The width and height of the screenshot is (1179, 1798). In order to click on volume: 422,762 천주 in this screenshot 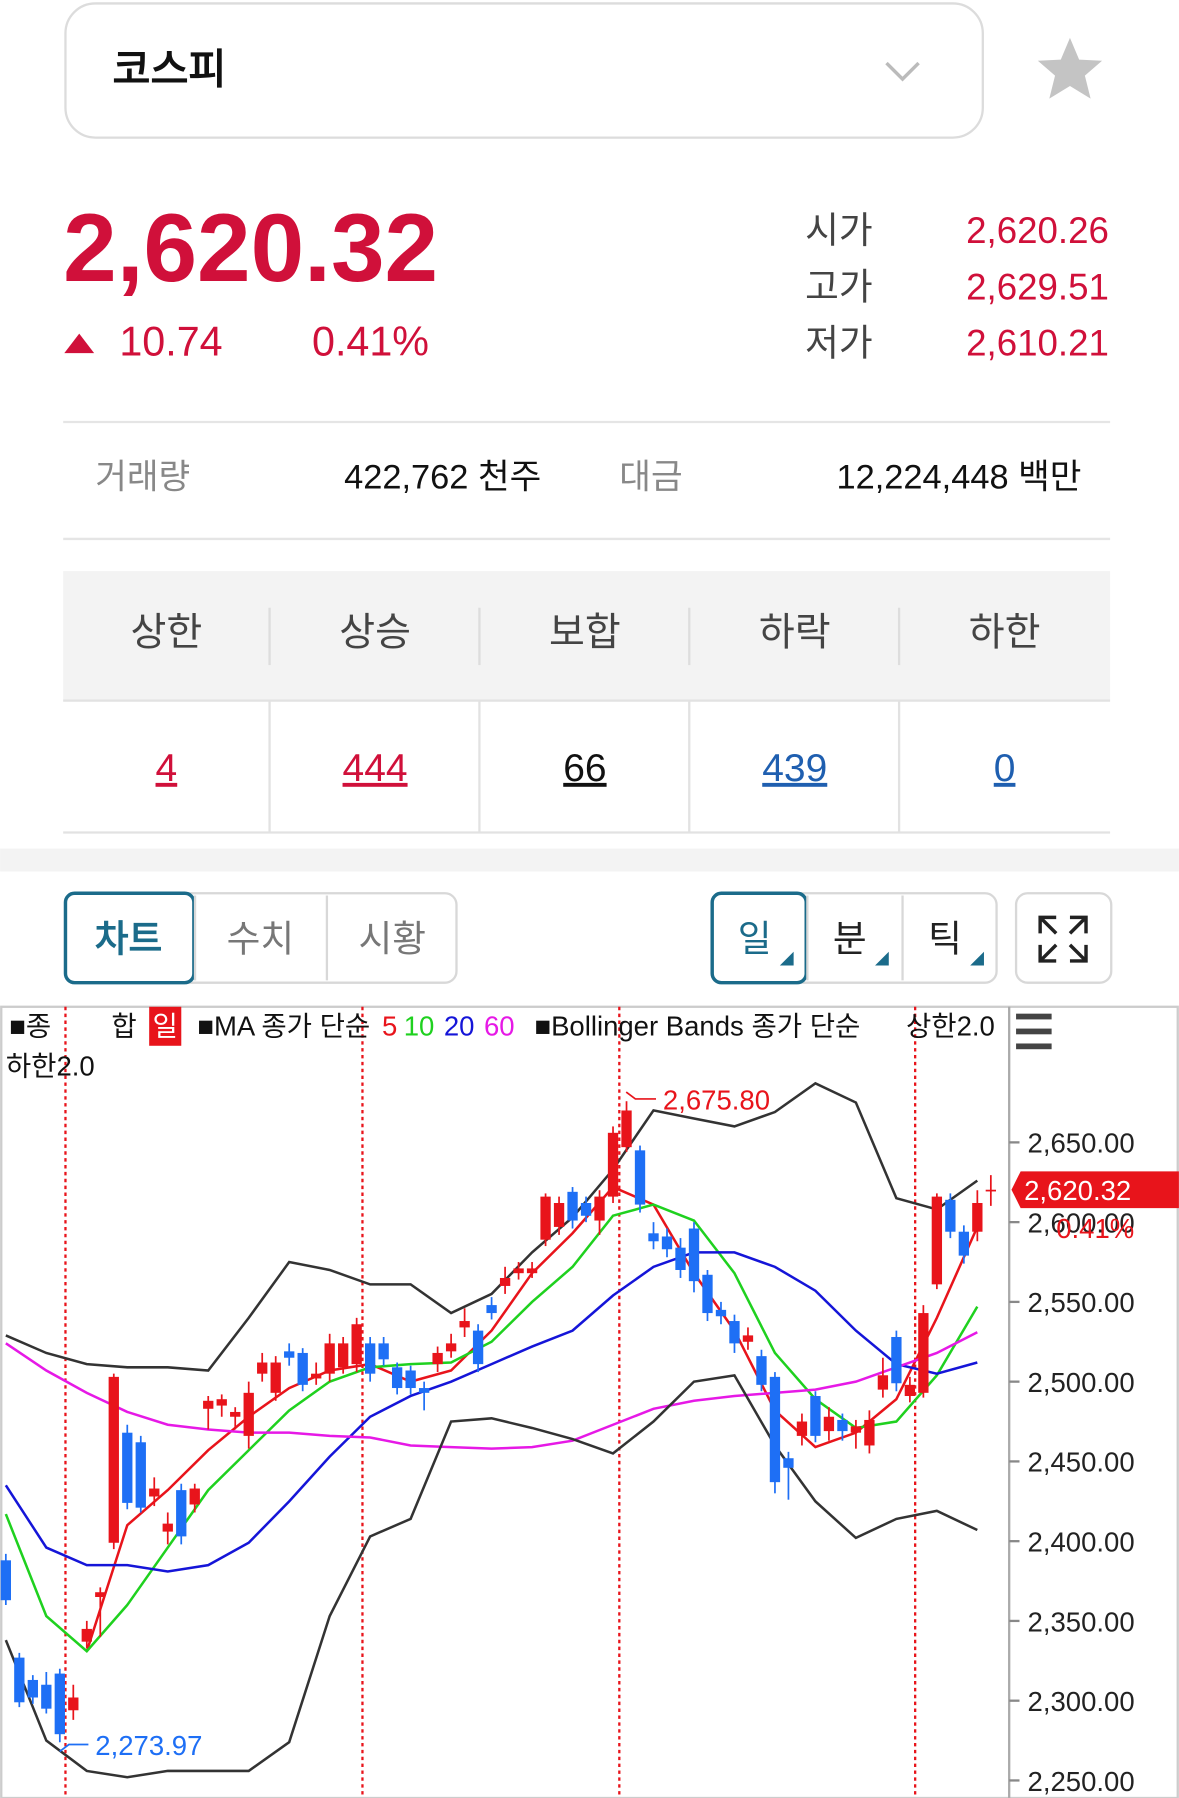, I will do `click(442, 477)`.